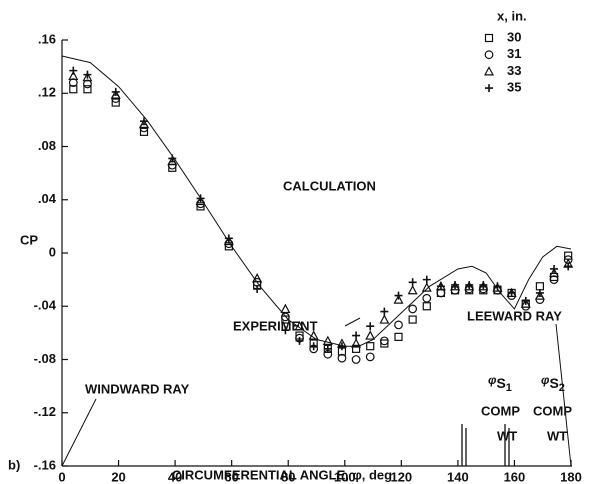 This screenshot has height=484, width=589. What do you see at coordinates (29, 239) in the screenshot?
I see `y-axis-label: CP` at bounding box center [29, 239].